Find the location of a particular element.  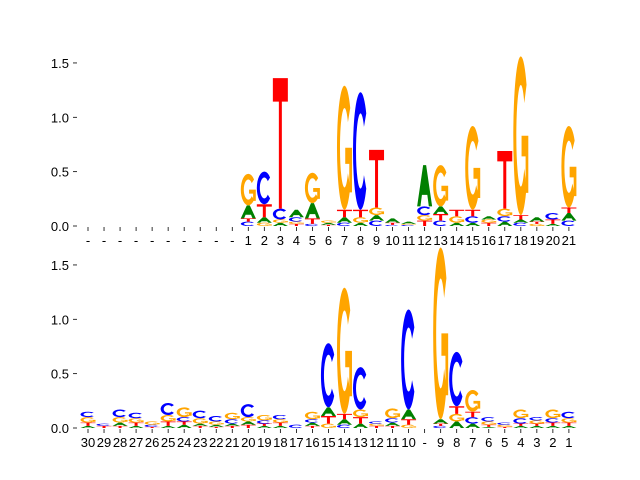

x-tick-label: 9 is located at coordinates (376, 240).